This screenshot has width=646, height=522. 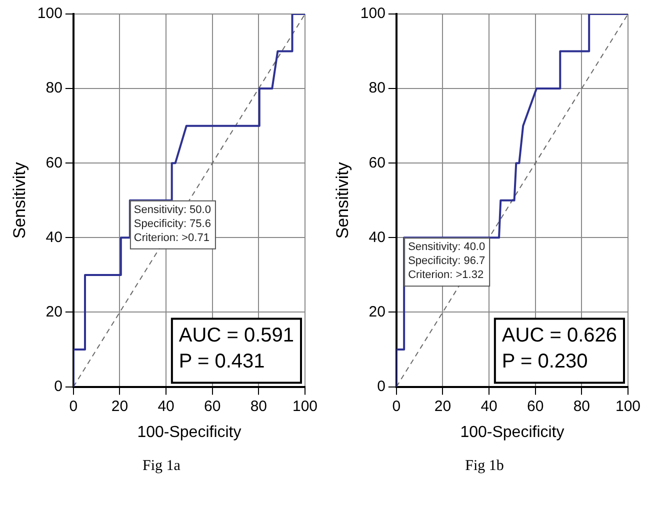 What do you see at coordinates (484, 466) in the screenshot?
I see `caption: Fig 1b` at bounding box center [484, 466].